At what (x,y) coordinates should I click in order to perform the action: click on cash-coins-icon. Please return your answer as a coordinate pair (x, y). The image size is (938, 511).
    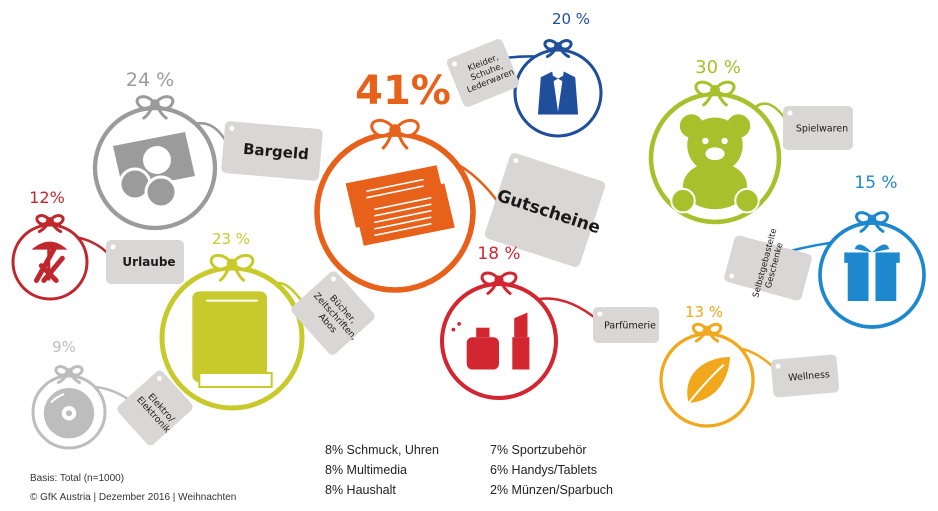
    Looking at the image, I should click on (154, 170).